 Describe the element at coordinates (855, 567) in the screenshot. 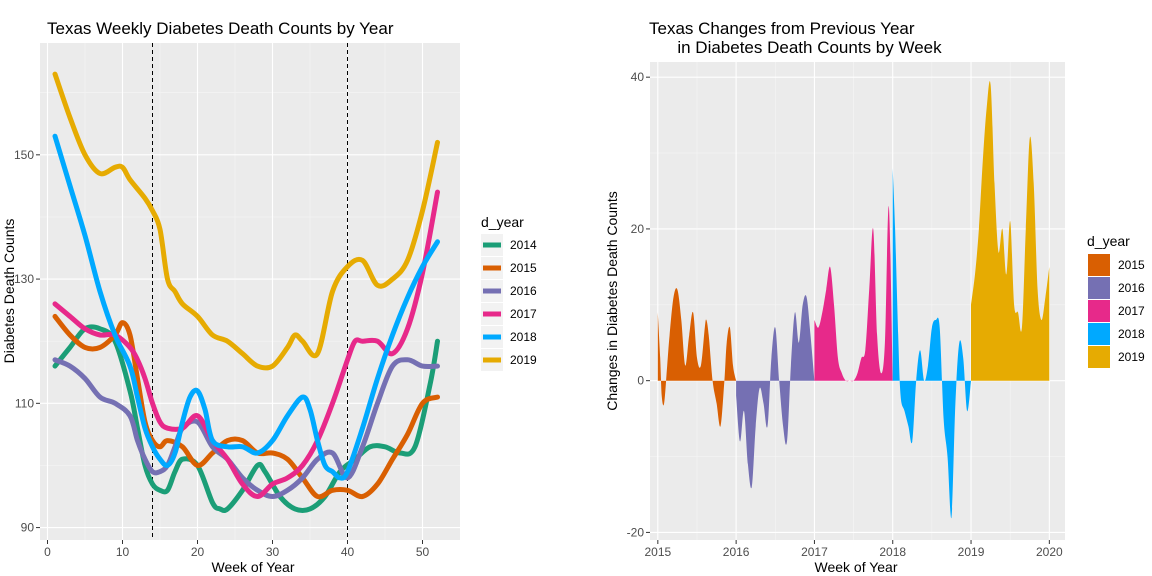

I see `x-axis-label-right: Week of Year` at that location.